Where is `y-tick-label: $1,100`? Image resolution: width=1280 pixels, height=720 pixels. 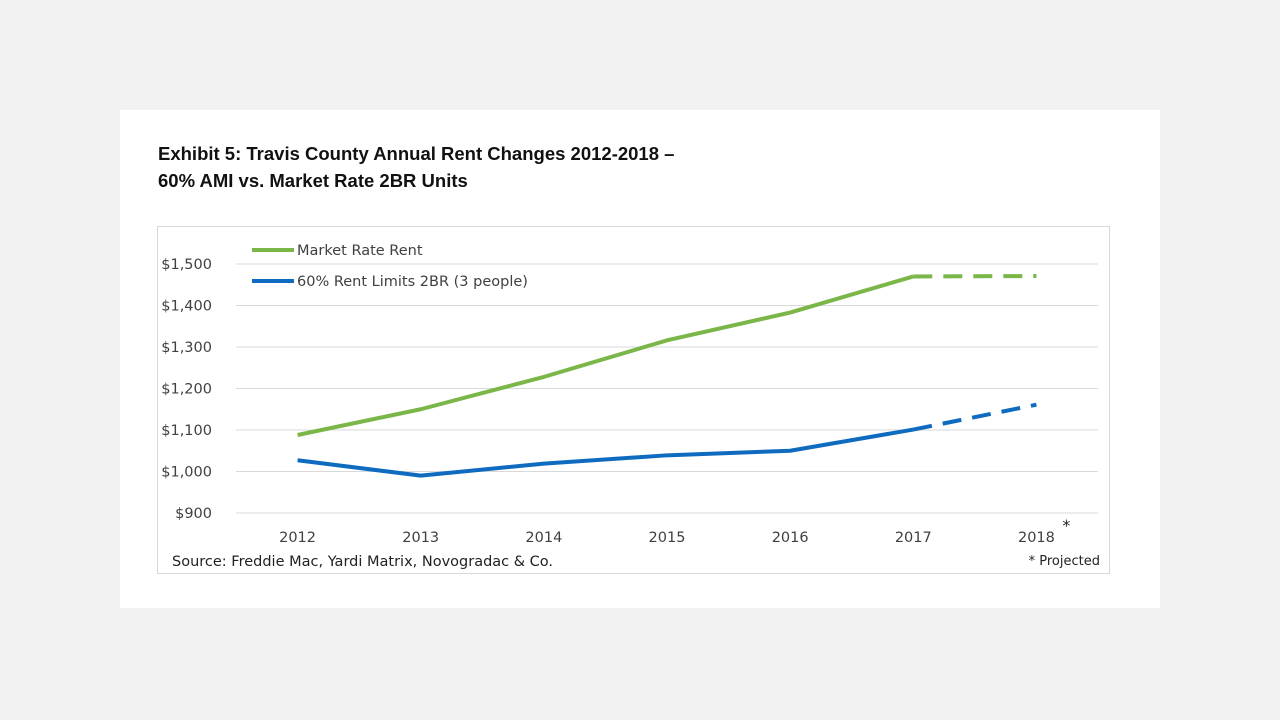 y-tick-label: $1,100 is located at coordinates (186, 431).